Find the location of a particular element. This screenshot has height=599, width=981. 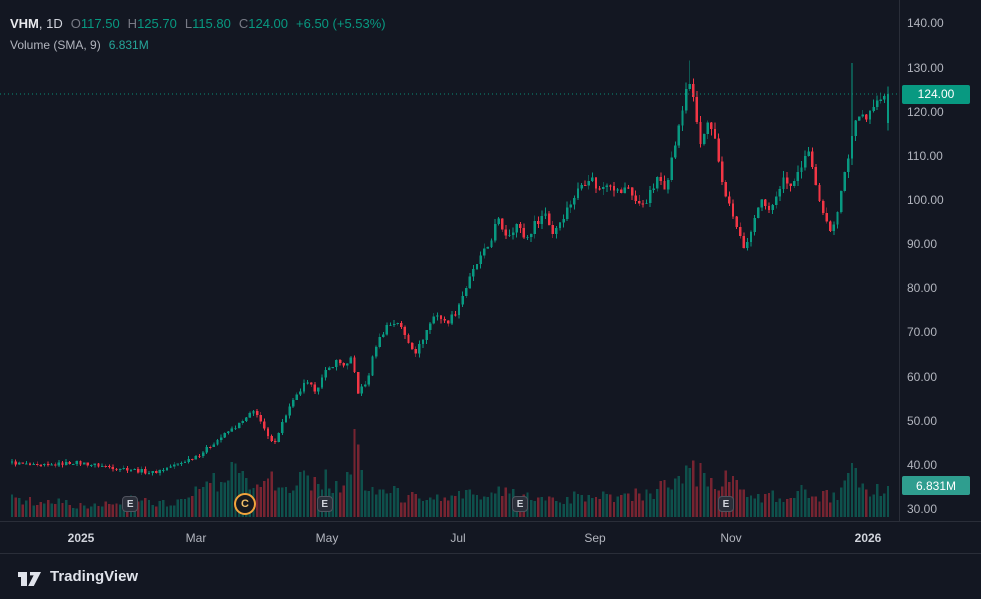

timeframe-button: 1D is located at coordinates (54, 23).